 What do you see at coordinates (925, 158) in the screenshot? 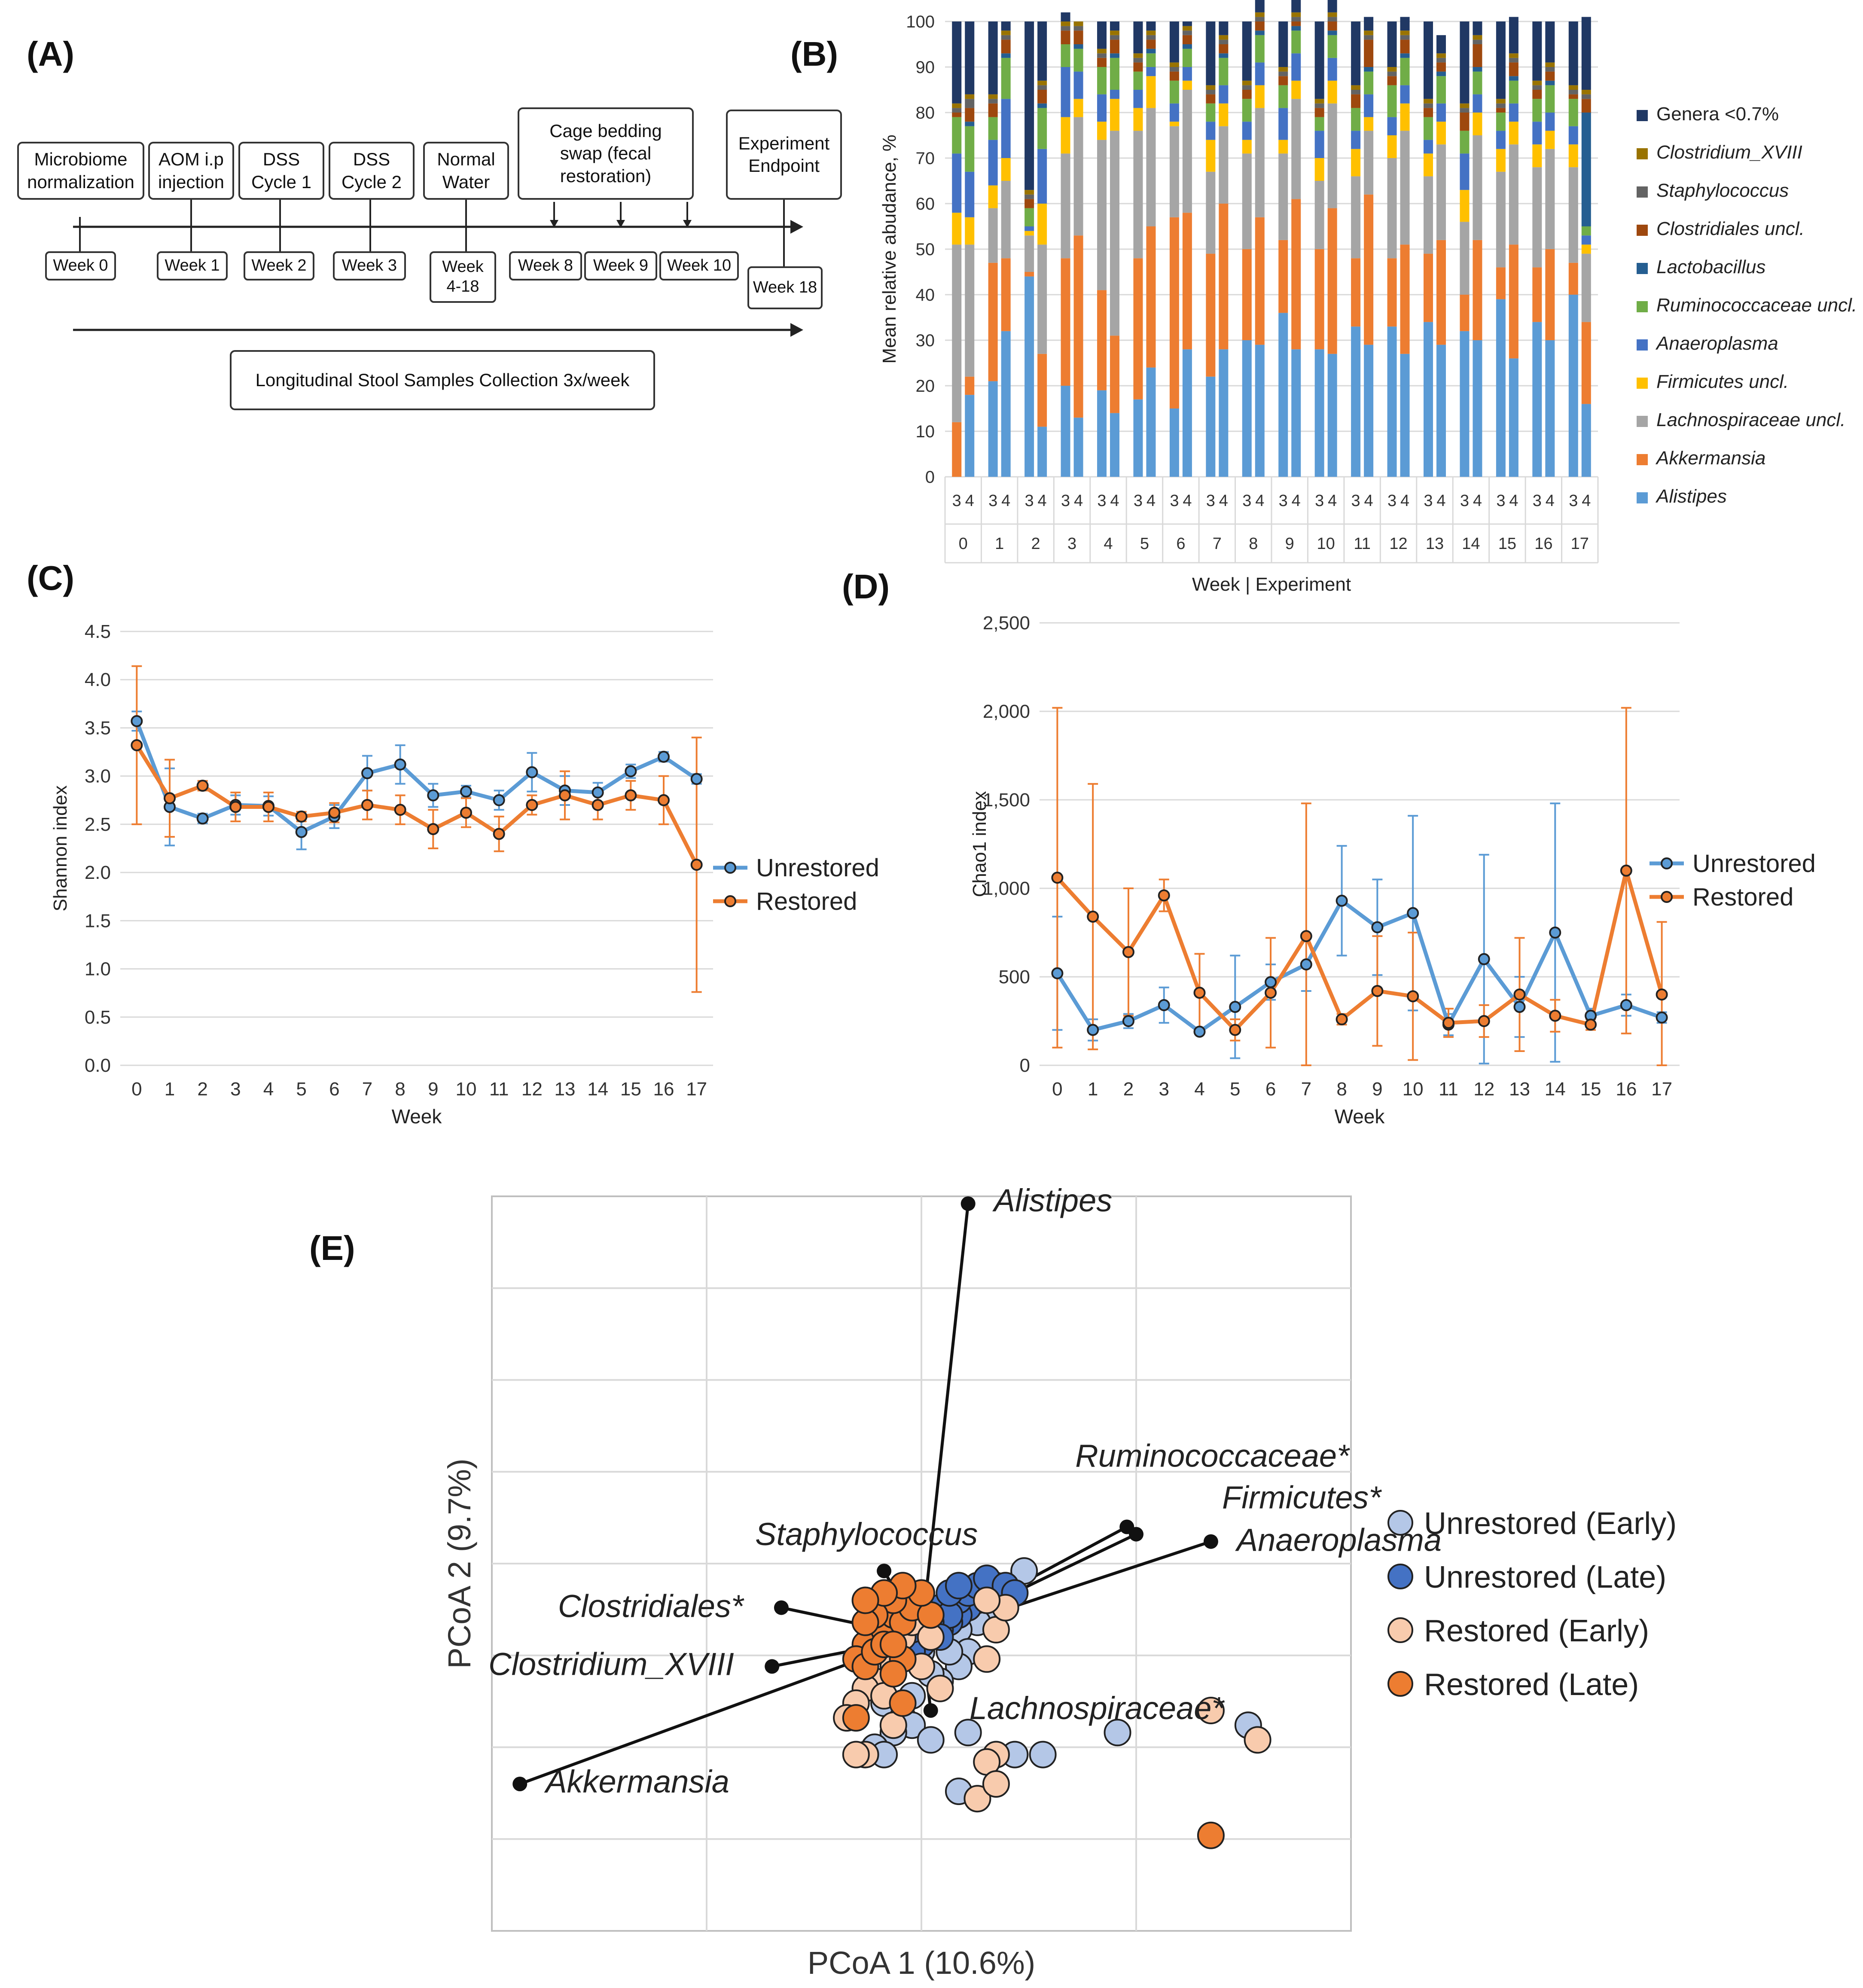
I see `y-tick-label: 70` at bounding box center [925, 158].